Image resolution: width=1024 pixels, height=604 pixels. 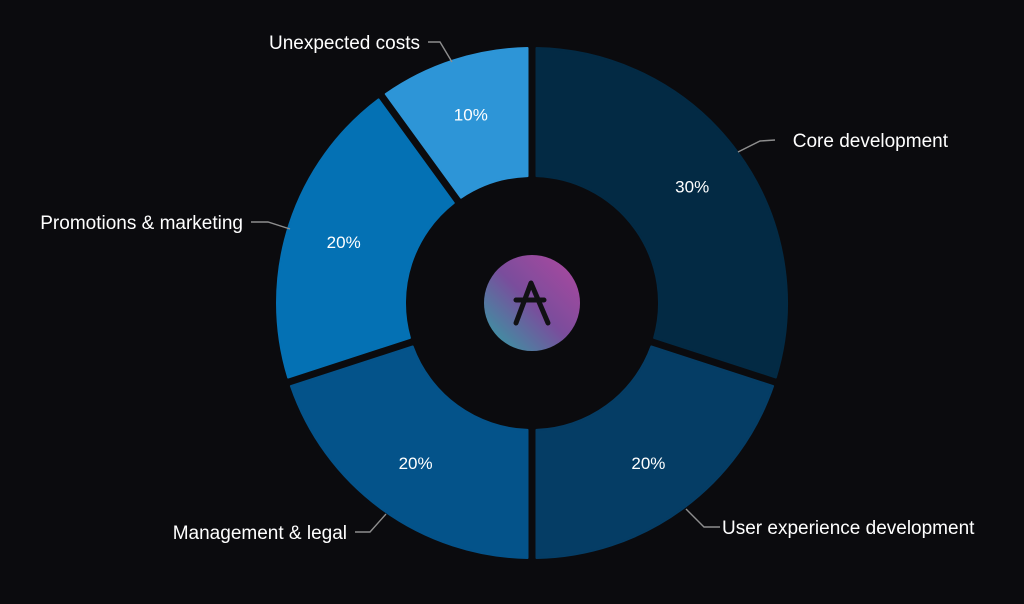 I want to click on slice-core-development, so click(x=661, y=213).